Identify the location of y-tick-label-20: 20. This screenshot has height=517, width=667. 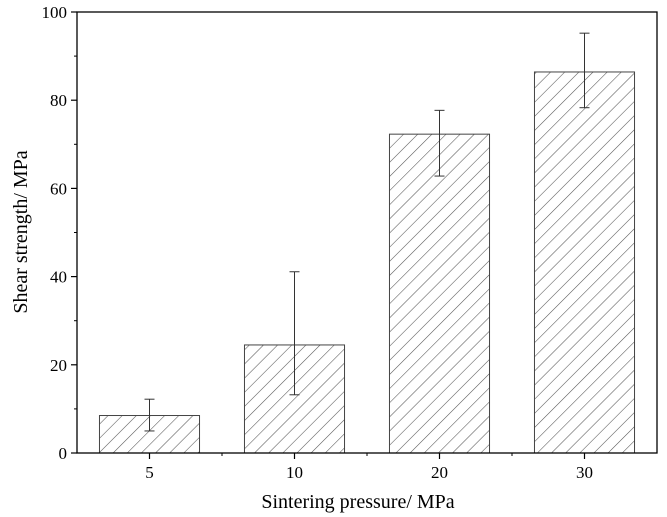
(58, 365).